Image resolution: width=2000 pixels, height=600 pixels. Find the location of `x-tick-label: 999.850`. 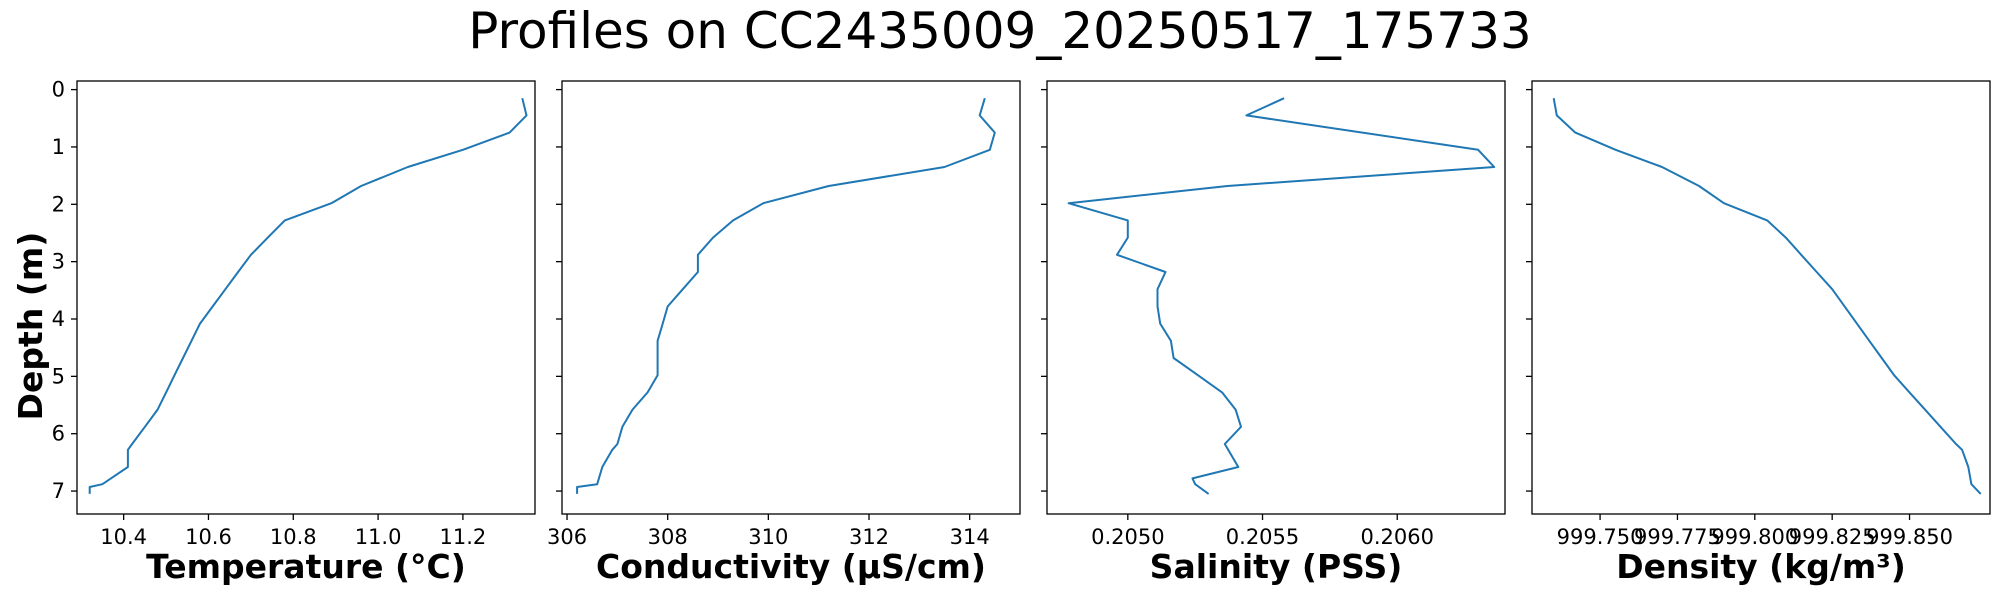

x-tick-label: 999.850 is located at coordinates (1909, 537).